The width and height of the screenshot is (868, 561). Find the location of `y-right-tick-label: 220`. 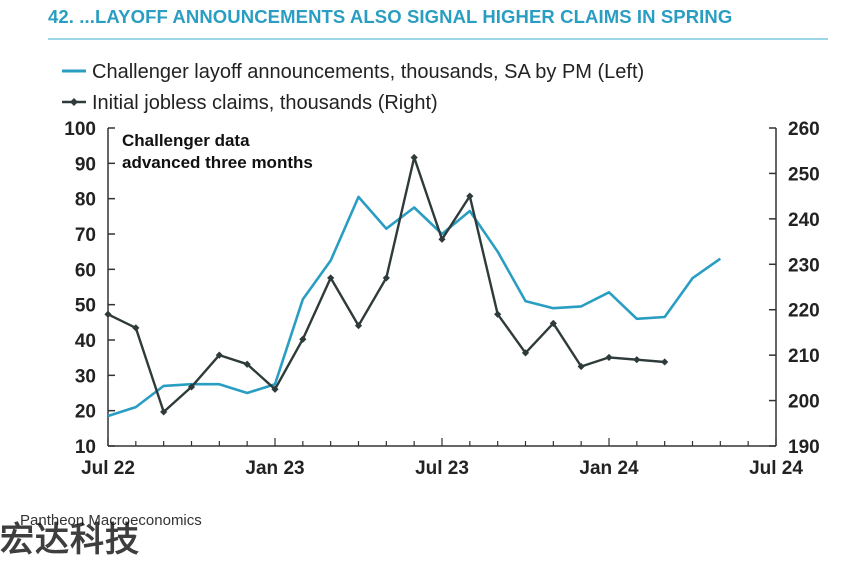

y-right-tick-label: 220 is located at coordinates (804, 311).